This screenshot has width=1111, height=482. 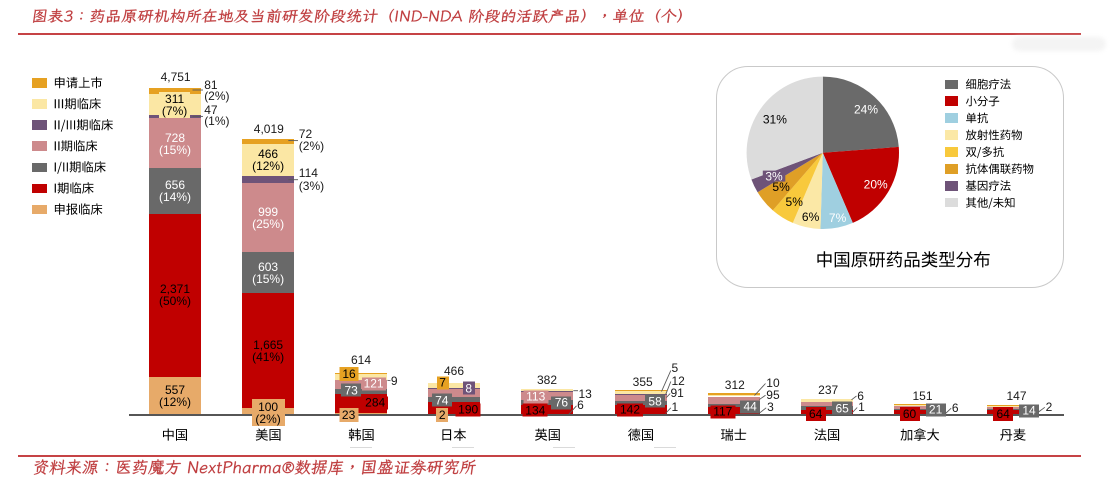 I want to click on svg-text: 20%, so click(x=876, y=184).